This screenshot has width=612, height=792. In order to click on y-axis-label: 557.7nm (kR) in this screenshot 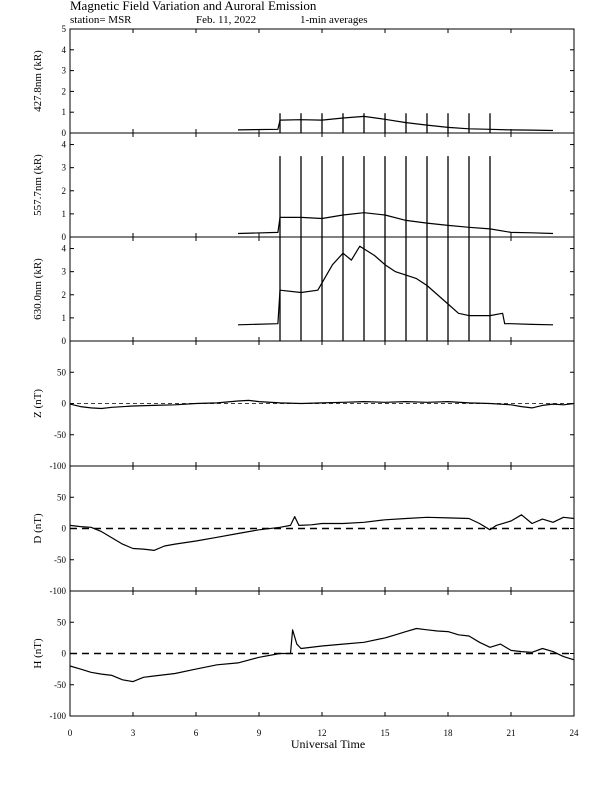, I will do `click(38, 185)`.